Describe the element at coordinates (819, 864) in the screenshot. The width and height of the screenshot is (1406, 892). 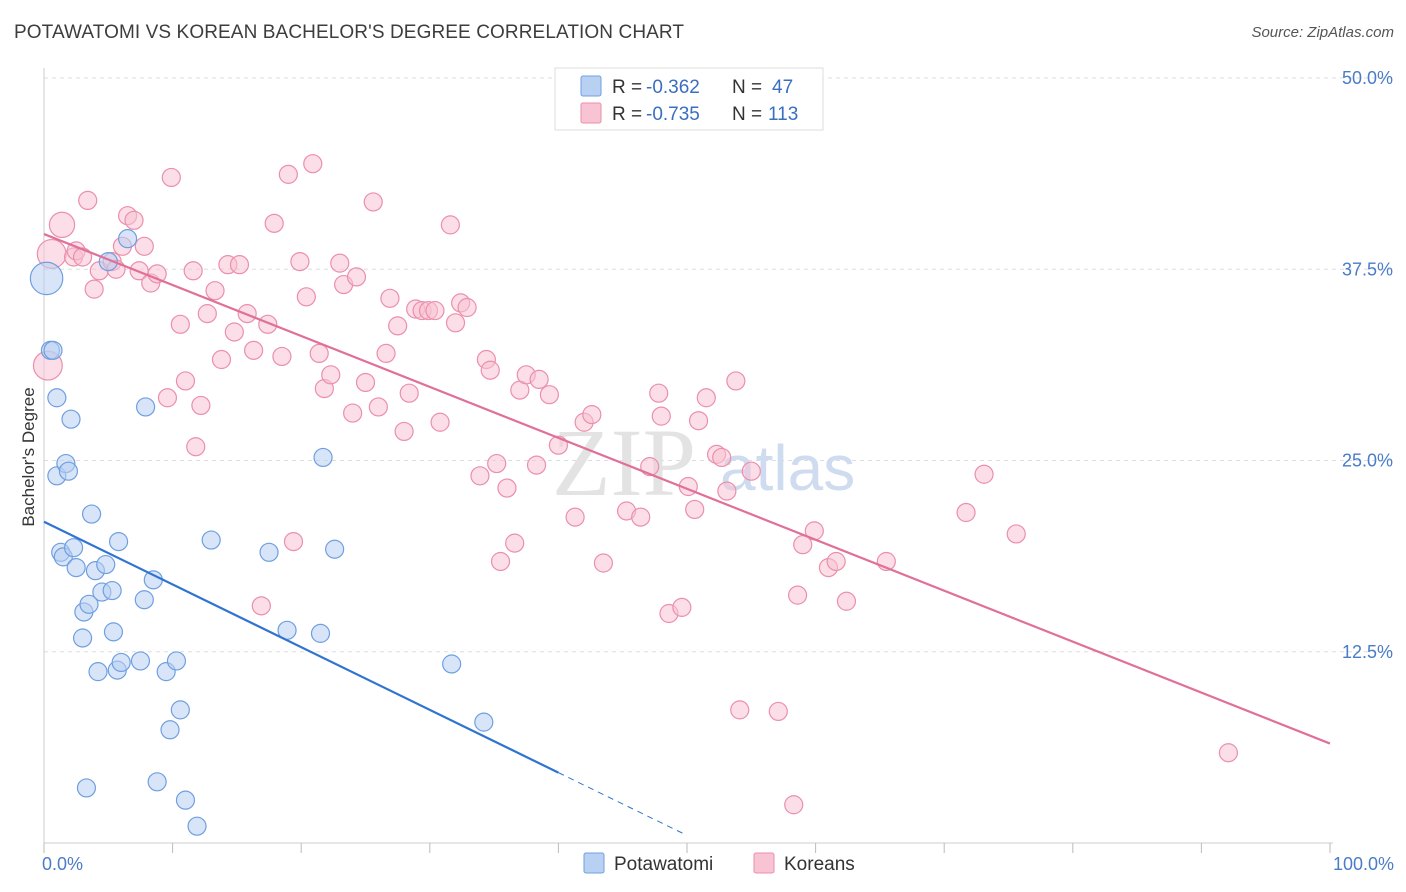
I see `series-legend-label-koreans: Koreans` at that location.